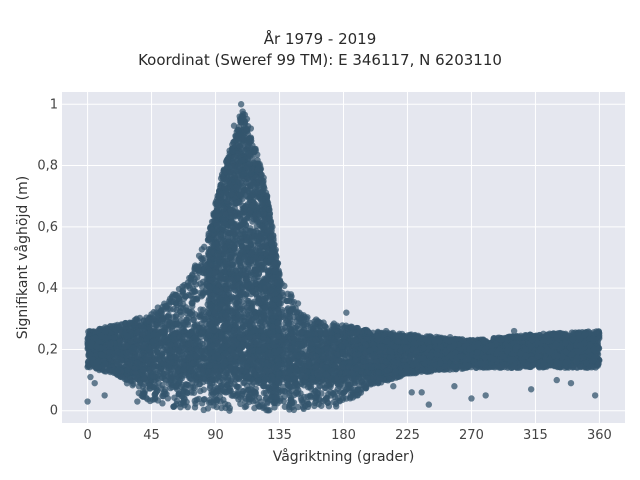 This screenshot has height=480, width=640. I want to click on chart-title: År 1979 - 2019, so click(320, 39).